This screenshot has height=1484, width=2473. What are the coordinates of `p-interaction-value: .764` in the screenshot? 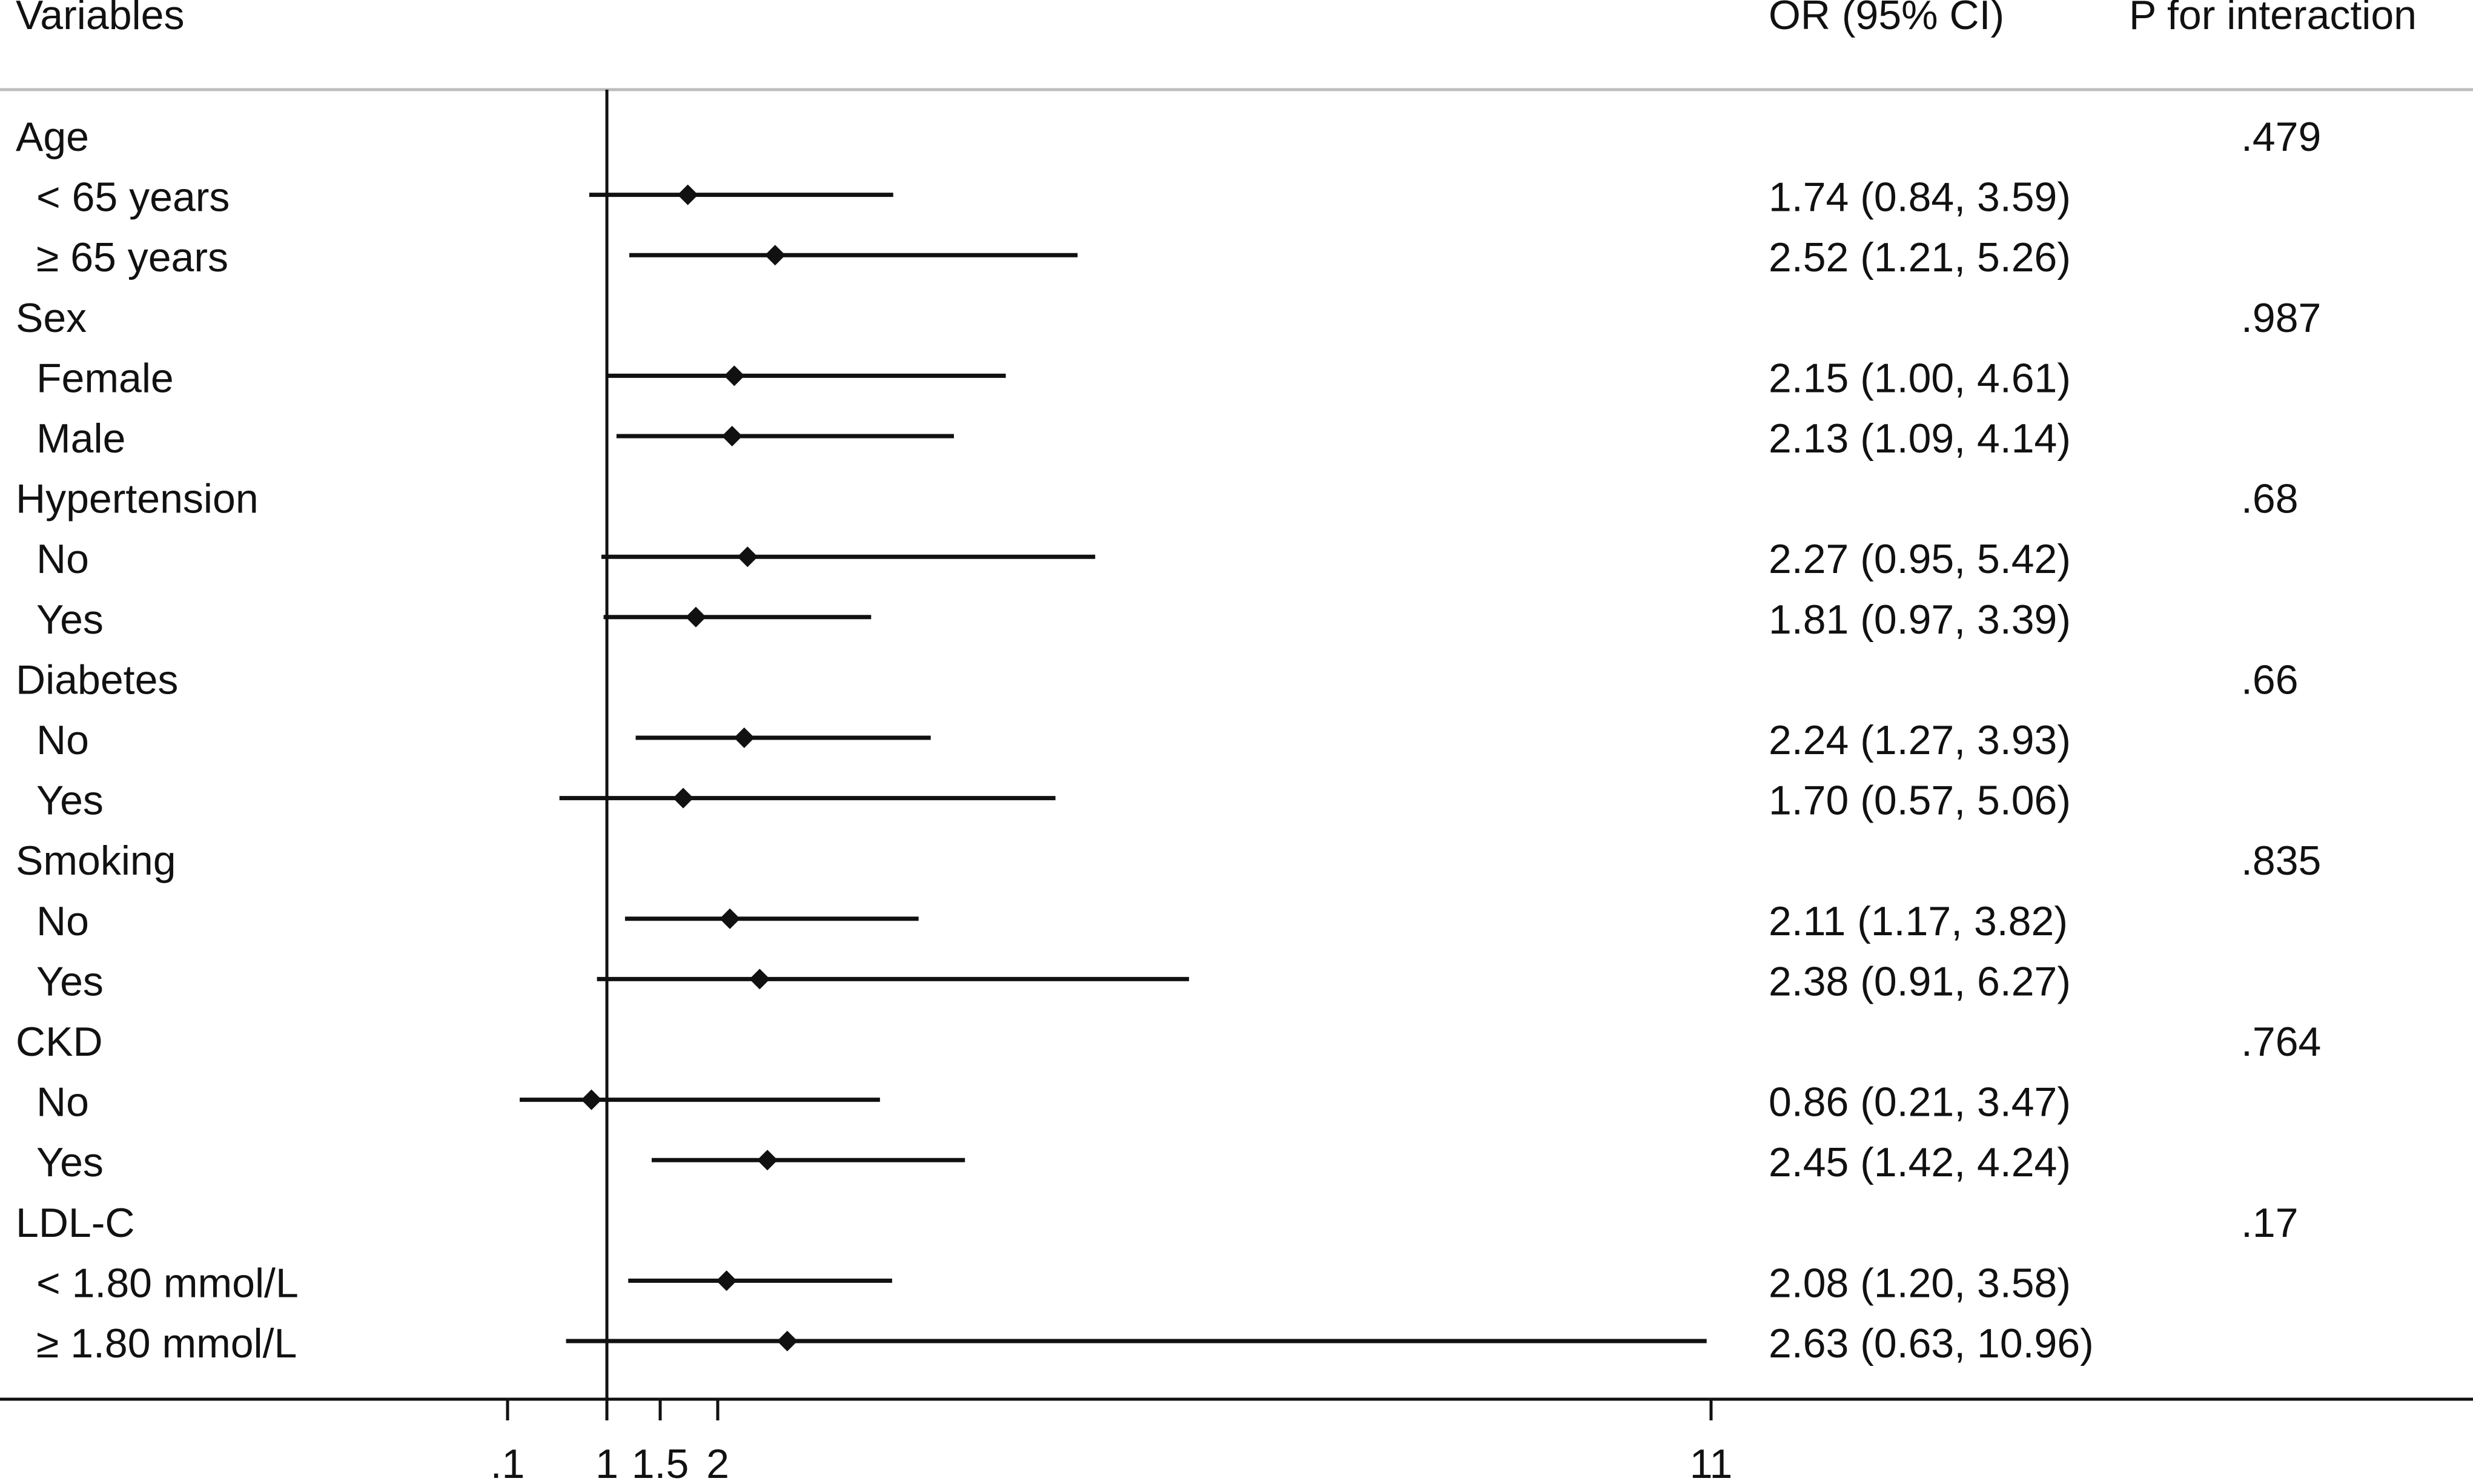 It's located at (2281, 1042).